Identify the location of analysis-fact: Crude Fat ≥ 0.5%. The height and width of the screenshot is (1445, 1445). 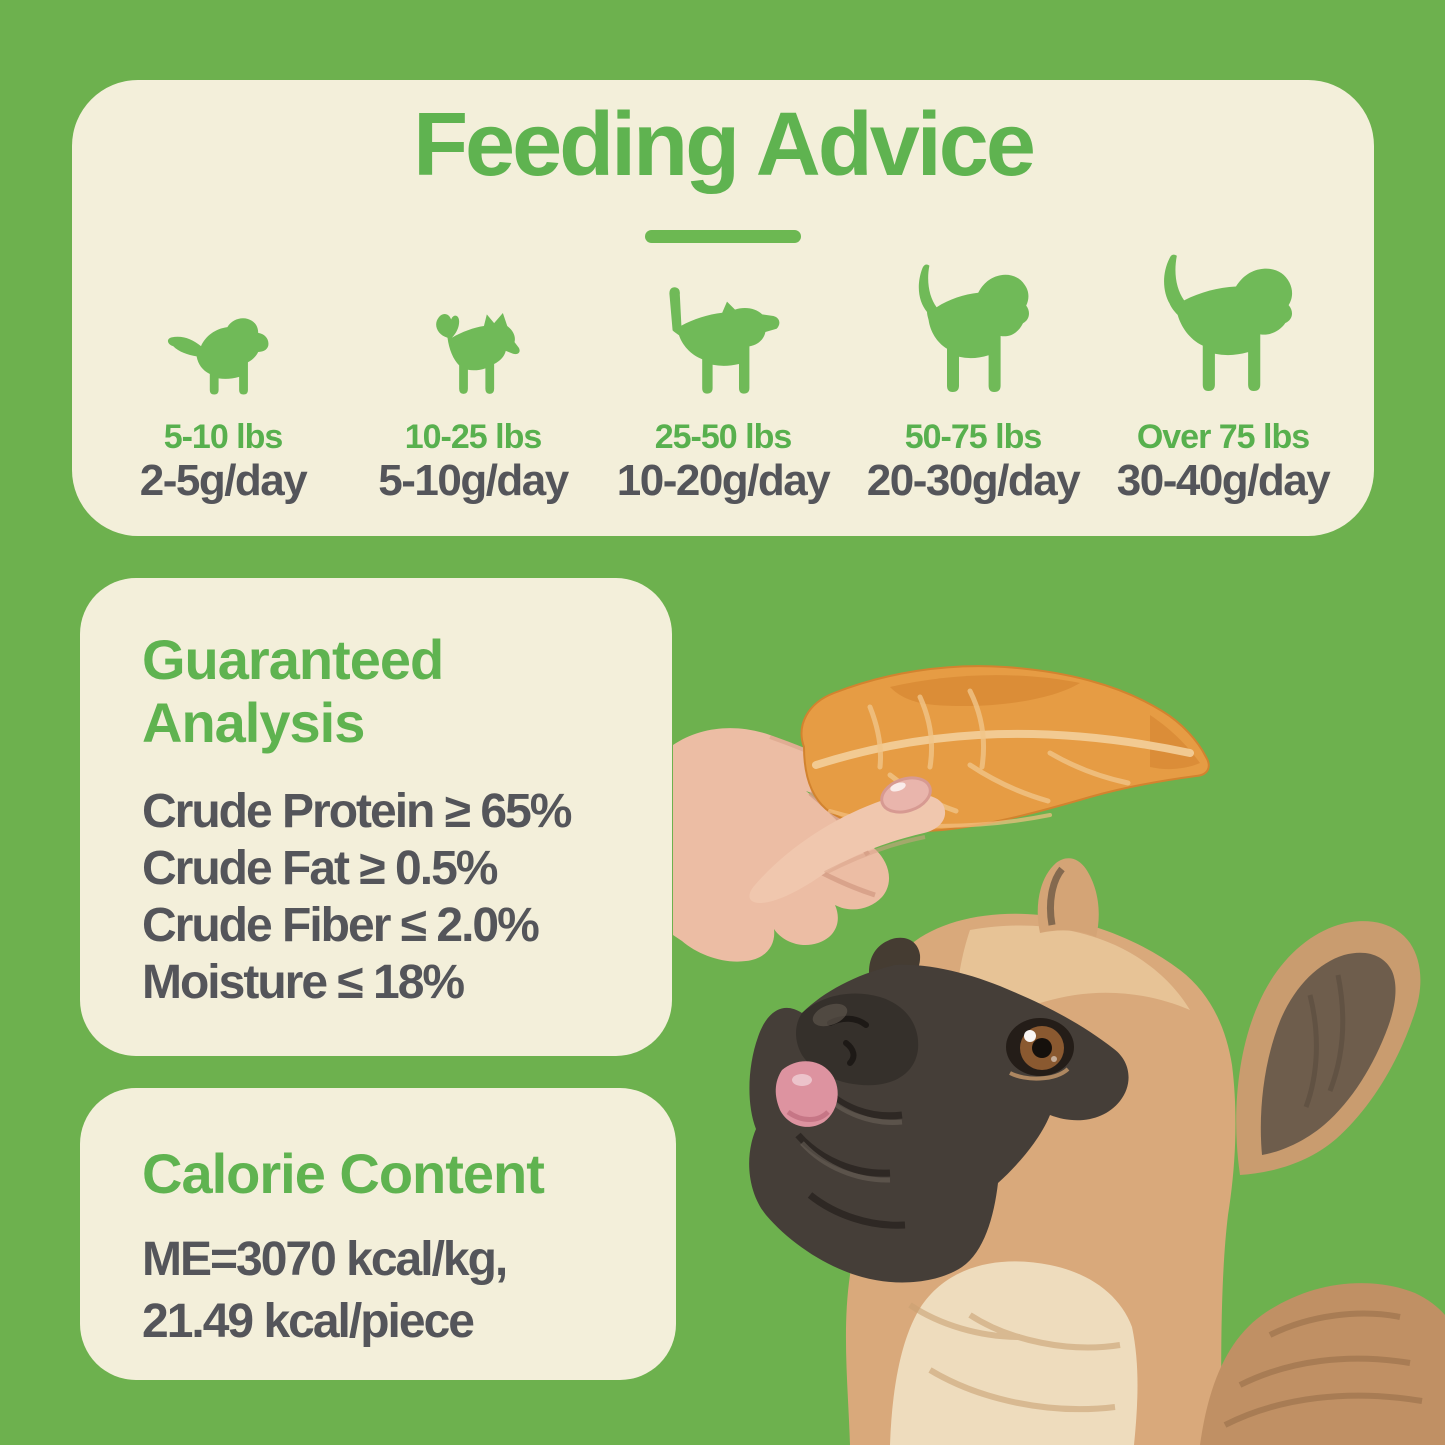
(320, 868).